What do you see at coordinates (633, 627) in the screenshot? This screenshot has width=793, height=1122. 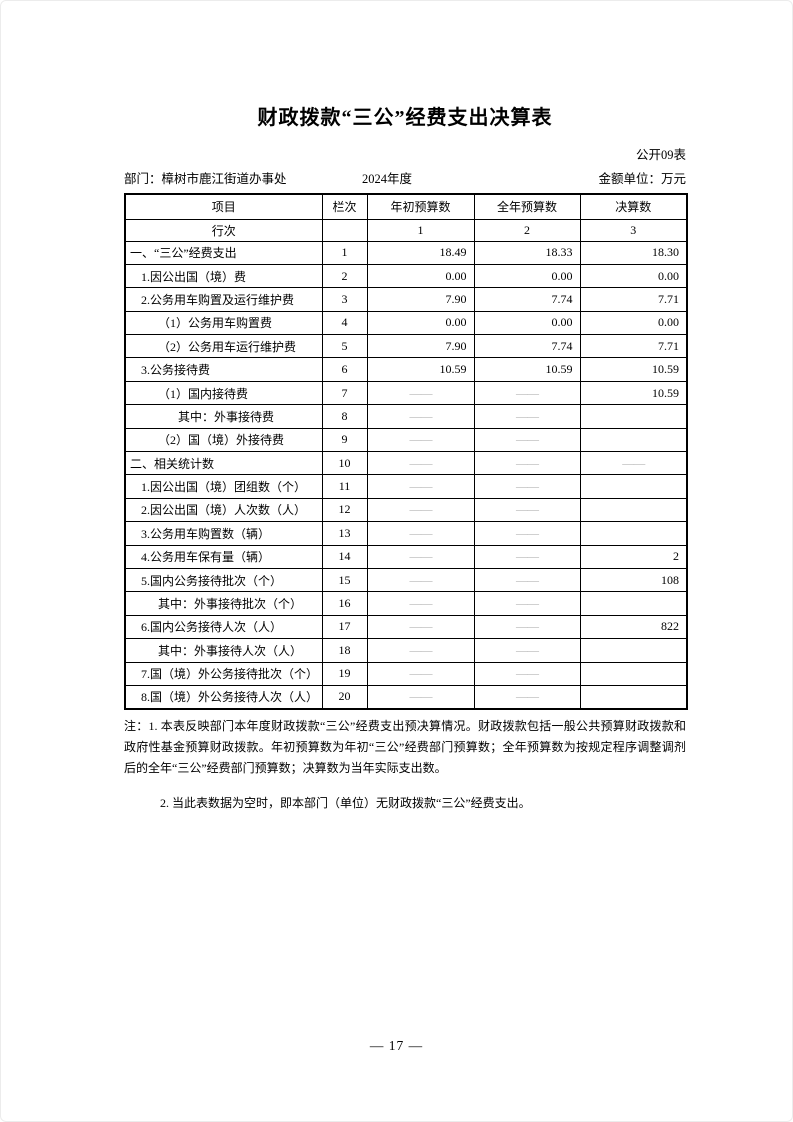 I see `final-account-cell: 822` at bounding box center [633, 627].